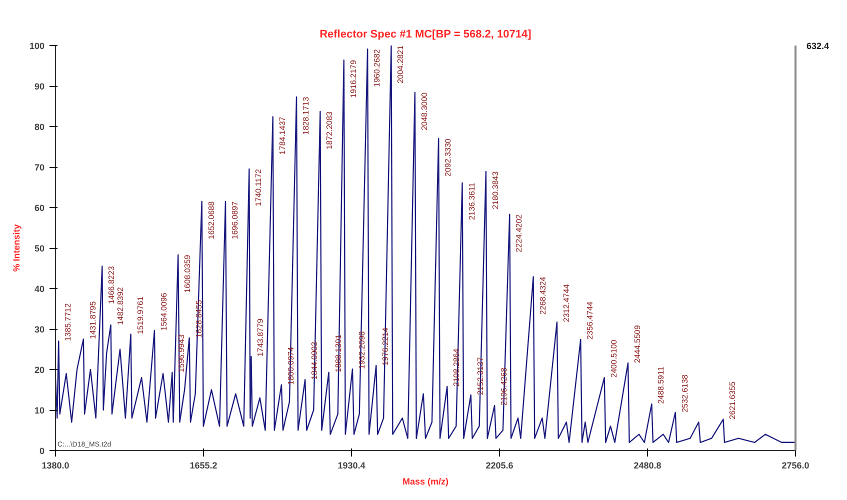 Image resolution: width=847 pixels, height=500 pixels. What do you see at coordinates (315, 360) in the screenshot?
I see `annotation: 1844.0903` at bounding box center [315, 360].